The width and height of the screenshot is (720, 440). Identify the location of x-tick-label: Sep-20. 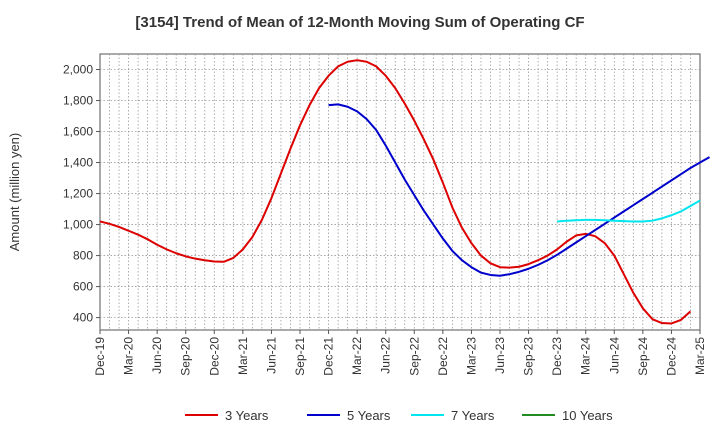
(186, 356).